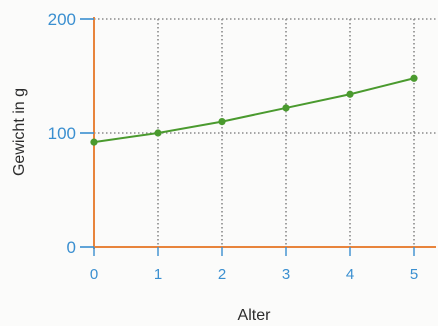  I want to click on x-tick-label: 4, so click(350, 274).